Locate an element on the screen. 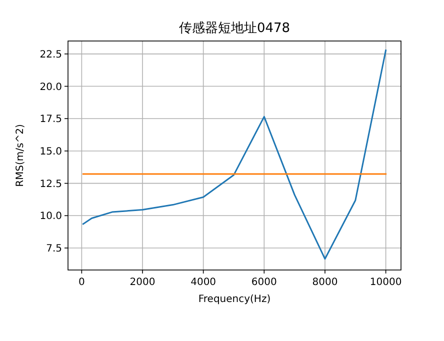  chart-title: 传感器短地址0478 is located at coordinates (234, 28).